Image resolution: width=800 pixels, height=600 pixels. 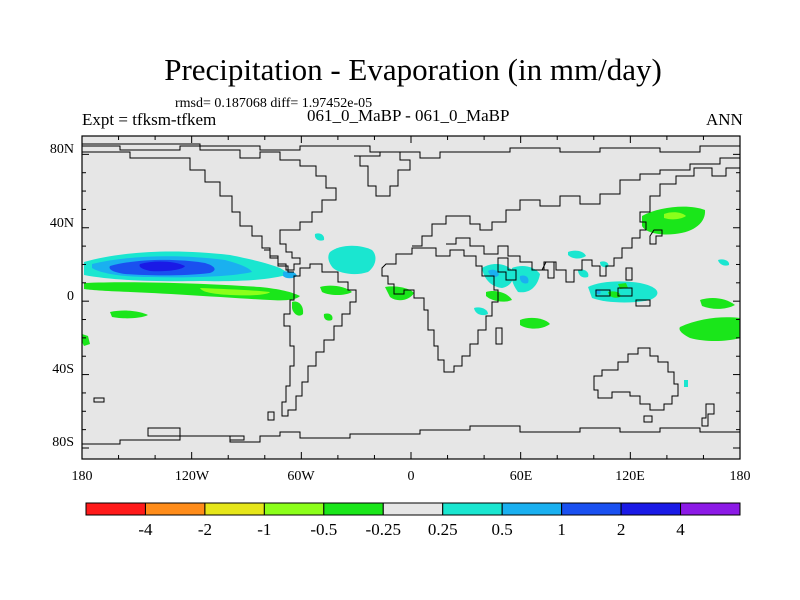 What do you see at coordinates (352, 260) in the screenshot?
I see `fill-cyan-atlantic` at bounding box center [352, 260].